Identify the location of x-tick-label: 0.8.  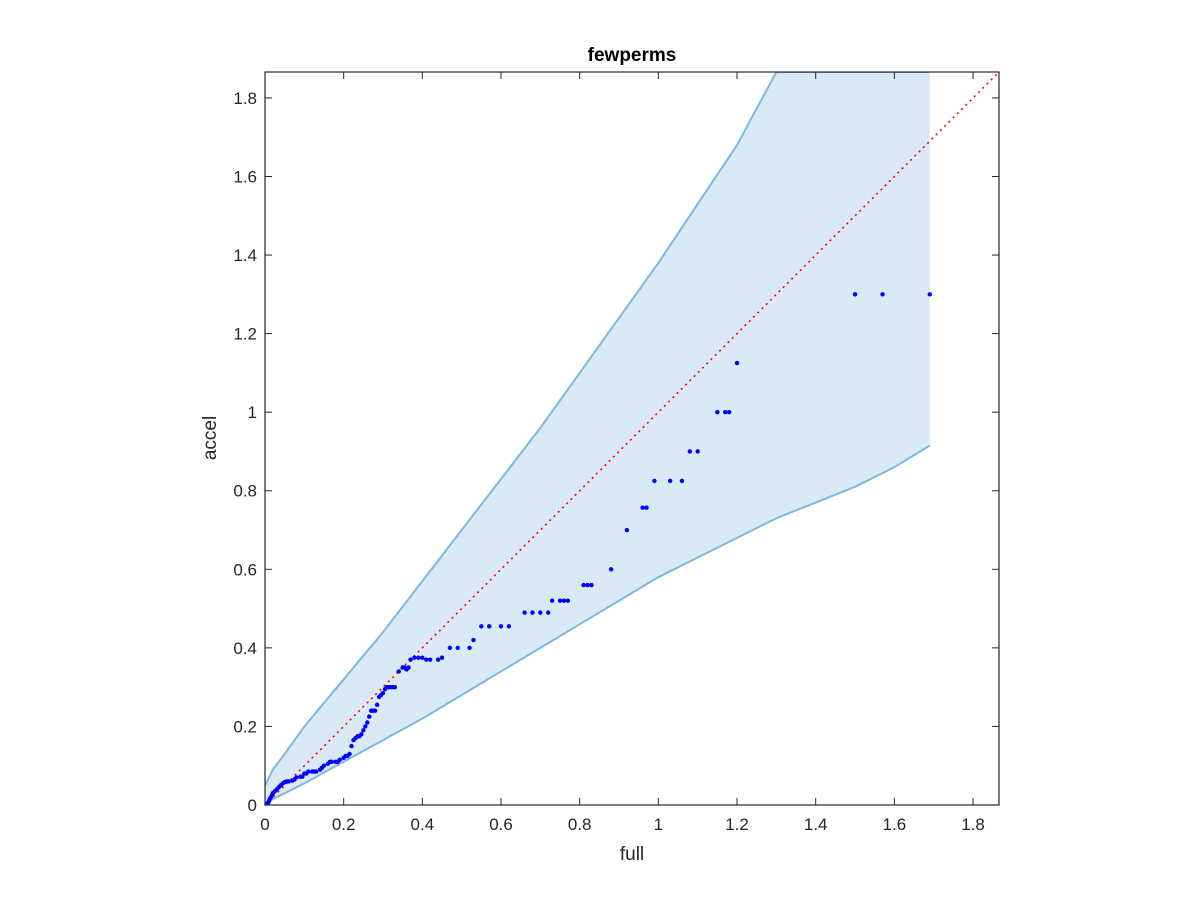
(580, 824).